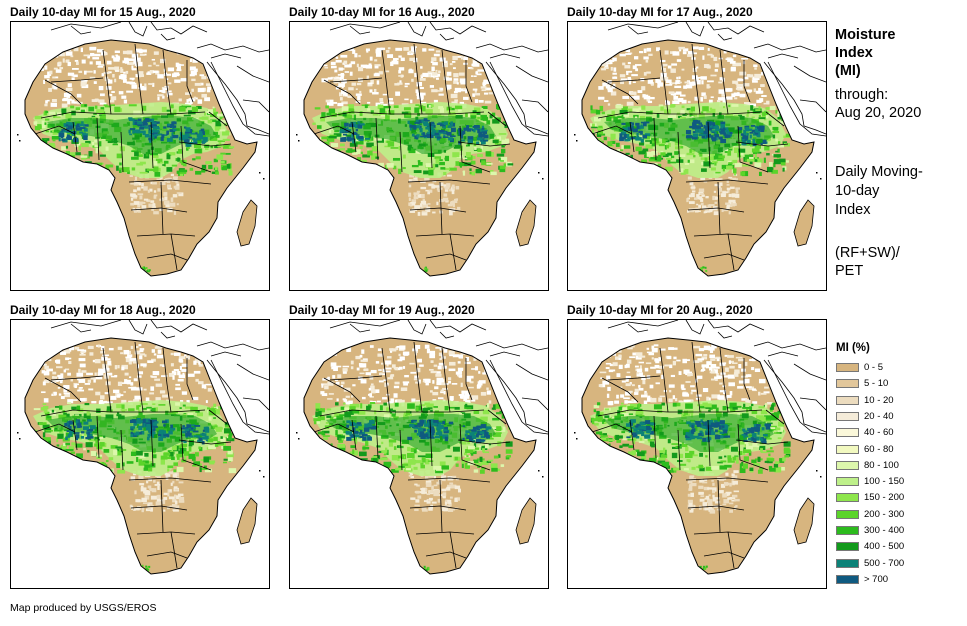 The width and height of the screenshot is (967, 626). I want to click on panel-title: Daily 10-day MI for 20 Aug., 2020, so click(660, 310).